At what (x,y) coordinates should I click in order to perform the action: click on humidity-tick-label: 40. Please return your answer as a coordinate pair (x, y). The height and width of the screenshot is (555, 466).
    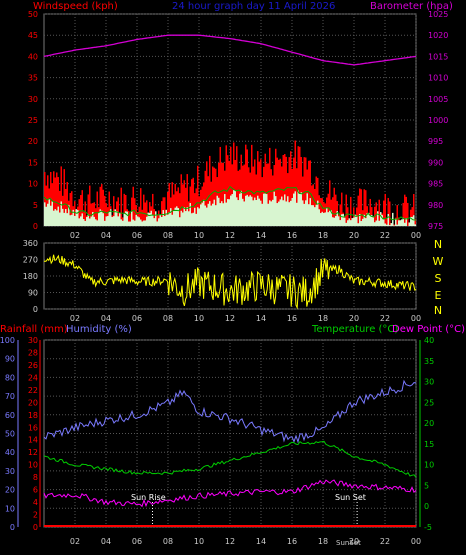
    Looking at the image, I should click on (10, 452).